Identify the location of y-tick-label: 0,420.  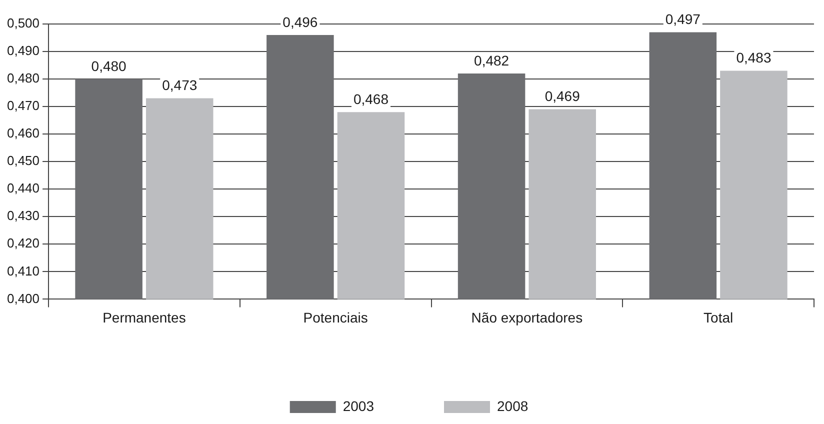
(23, 243).